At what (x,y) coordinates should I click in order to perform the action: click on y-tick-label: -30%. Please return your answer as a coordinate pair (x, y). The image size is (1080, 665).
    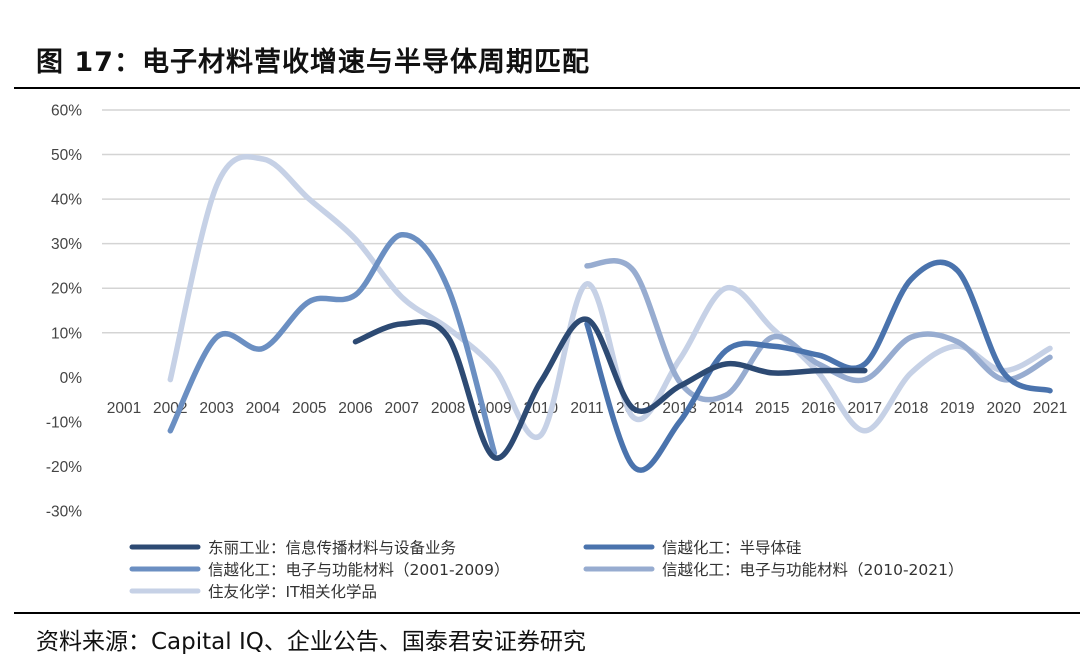
    Looking at the image, I should click on (64, 512).